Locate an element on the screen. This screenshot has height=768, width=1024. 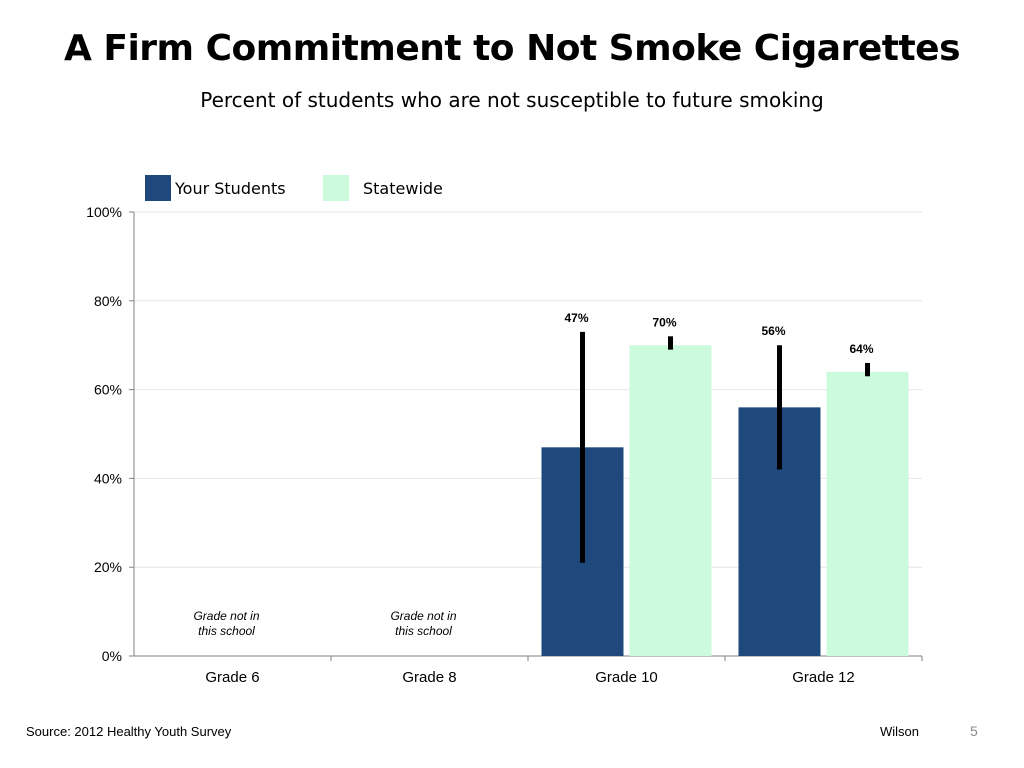
y-tick-label: 100% is located at coordinates (104, 212).